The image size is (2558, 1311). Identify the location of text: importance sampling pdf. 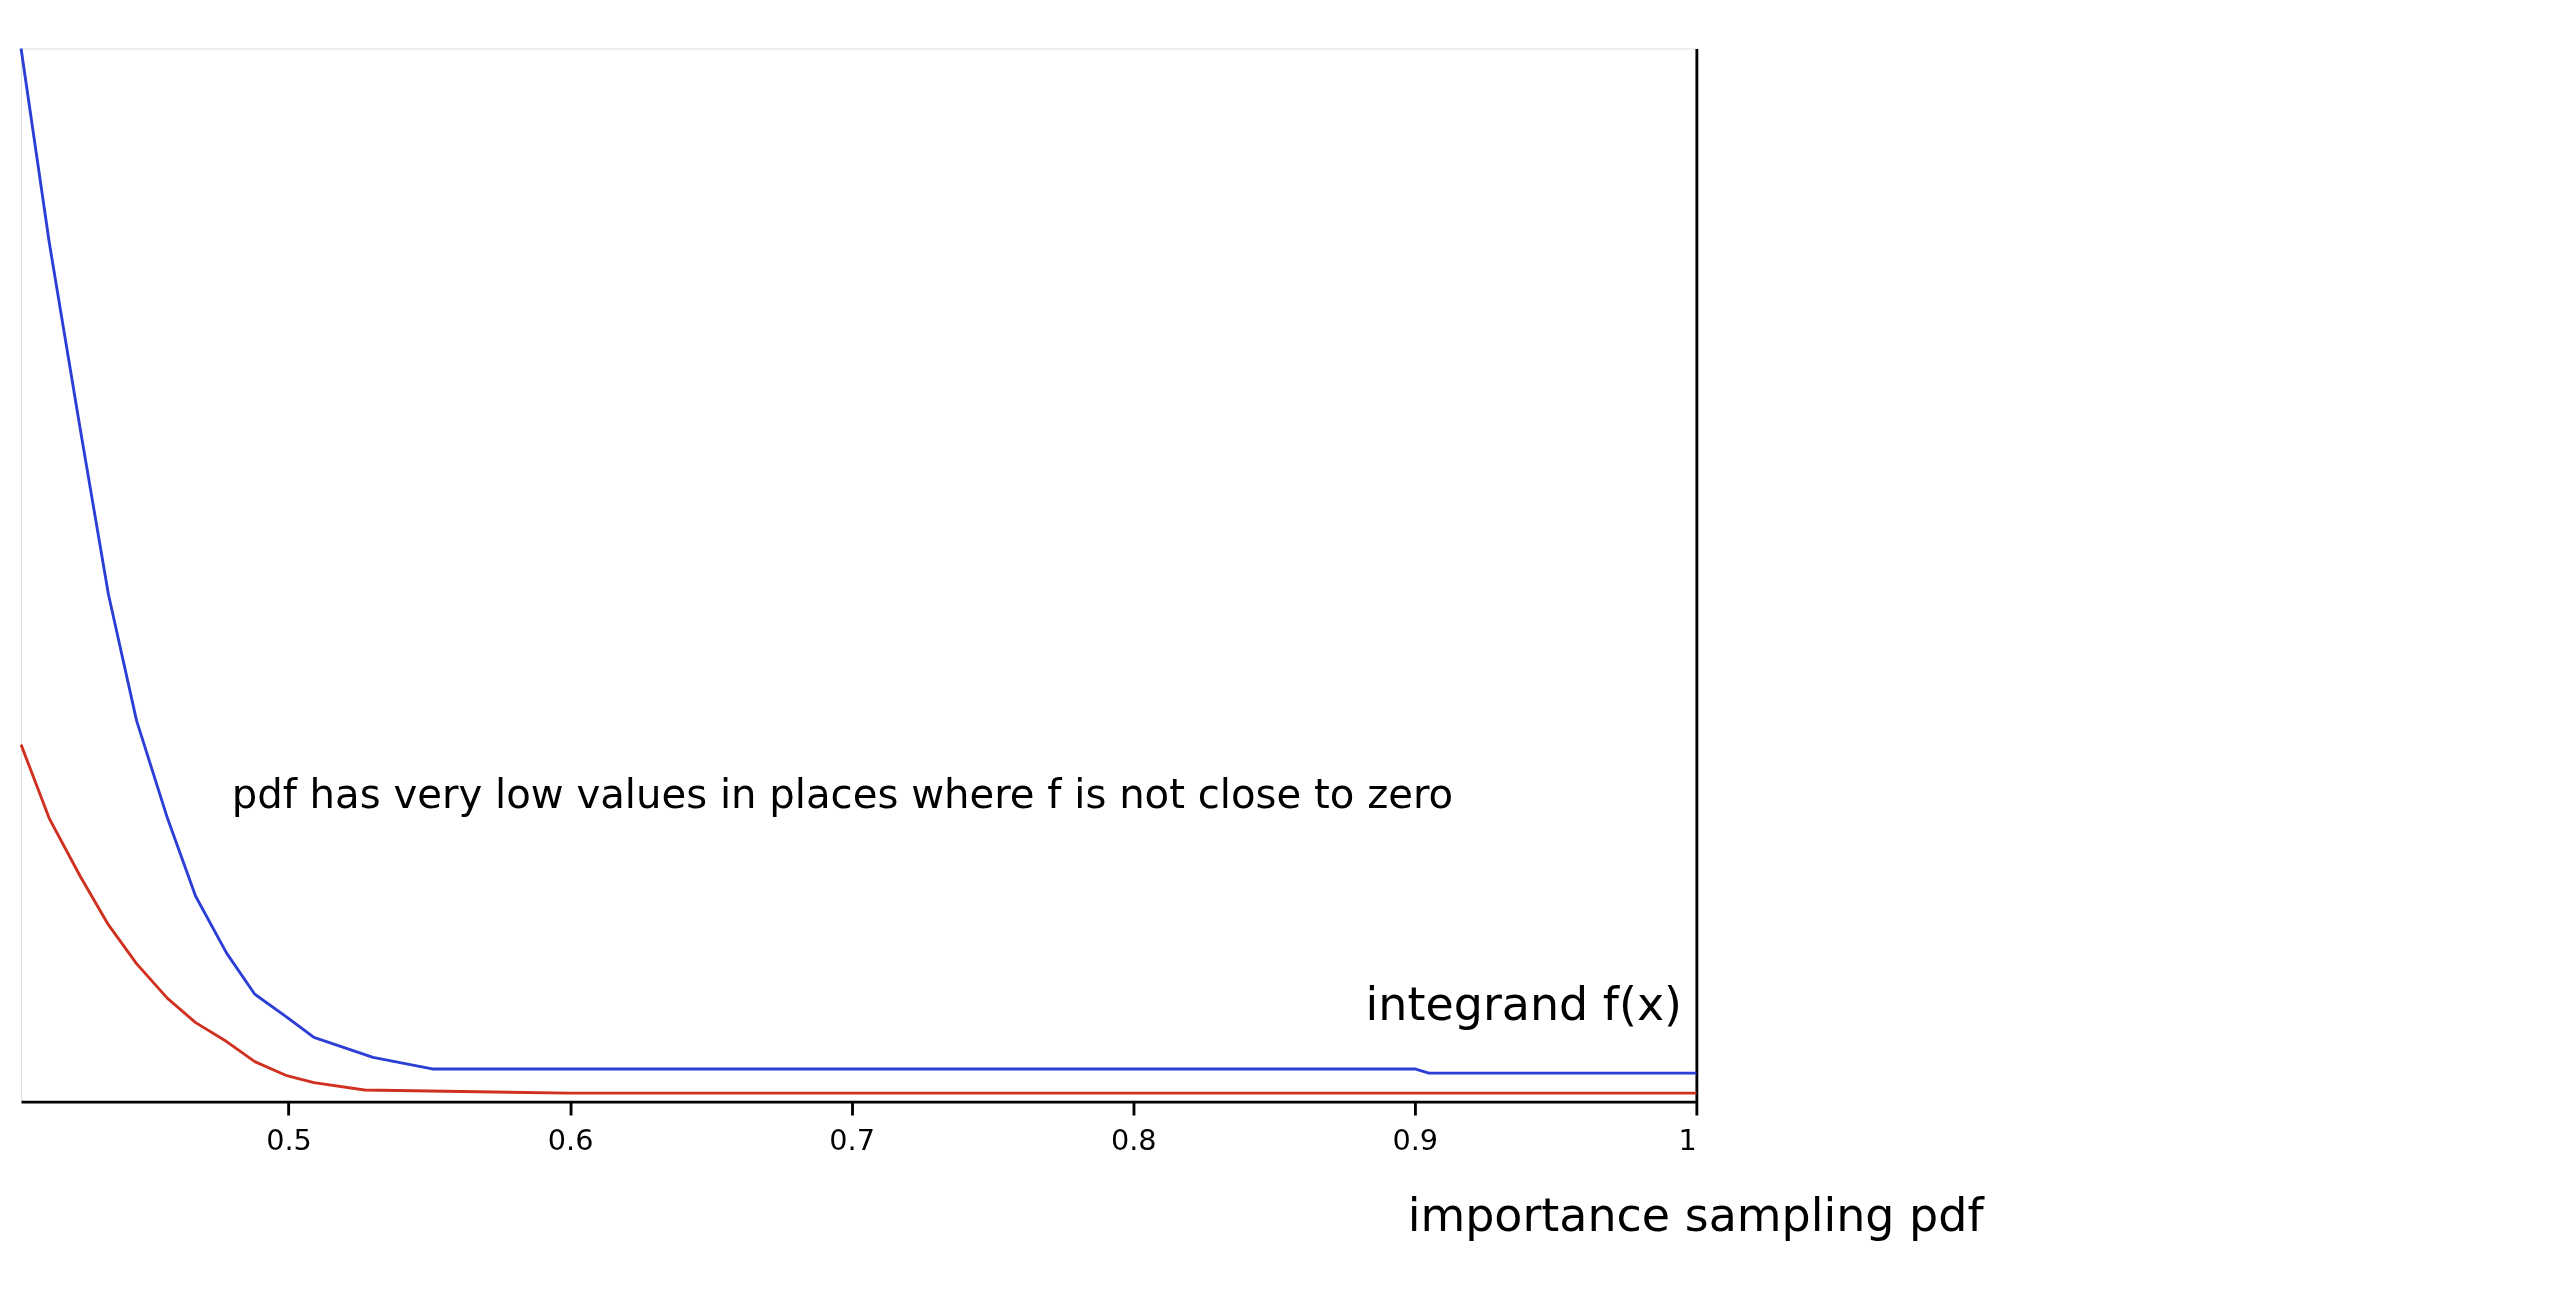
(1696, 1215).